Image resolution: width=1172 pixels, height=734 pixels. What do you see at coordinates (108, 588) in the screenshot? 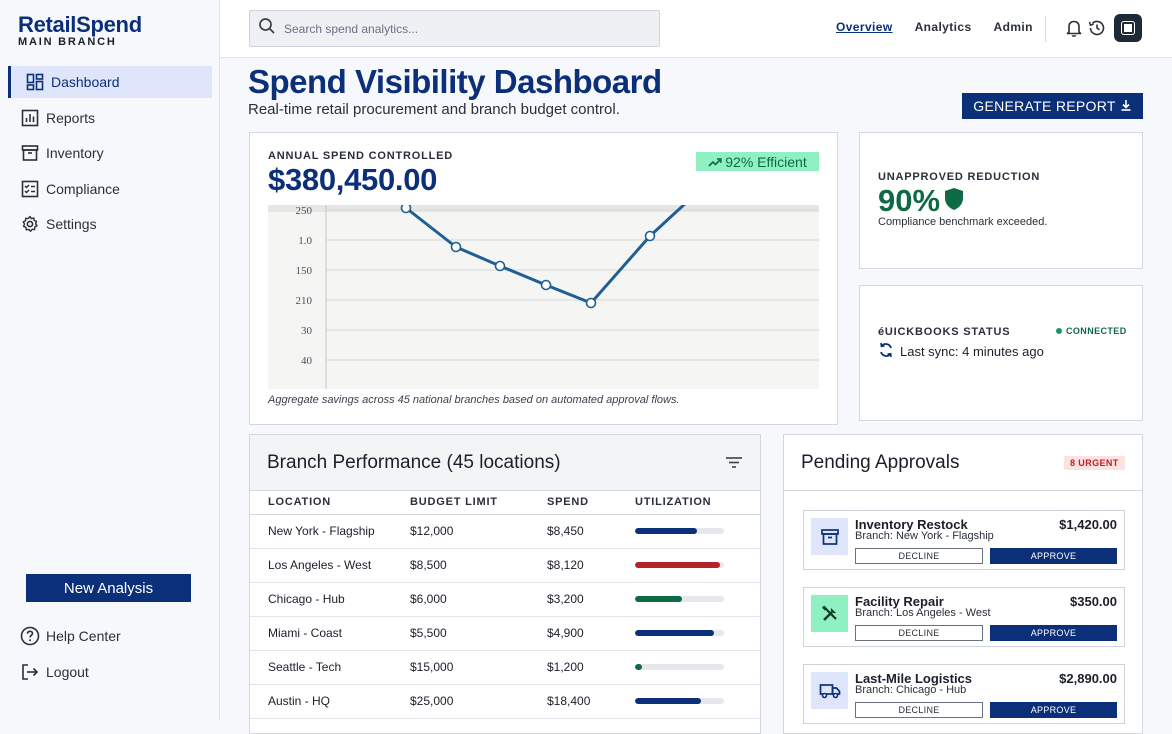
I see `new-analysis-button: New Analysis` at bounding box center [108, 588].